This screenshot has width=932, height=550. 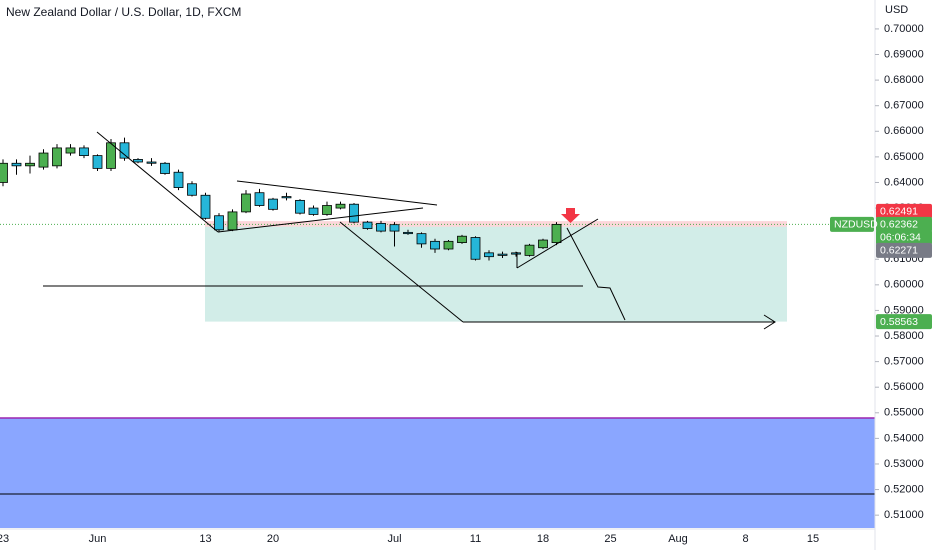 What do you see at coordinates (904, 387) in the screenshot?
I see `y-tick-label: 0.56000` at bounding box center [904, 387].